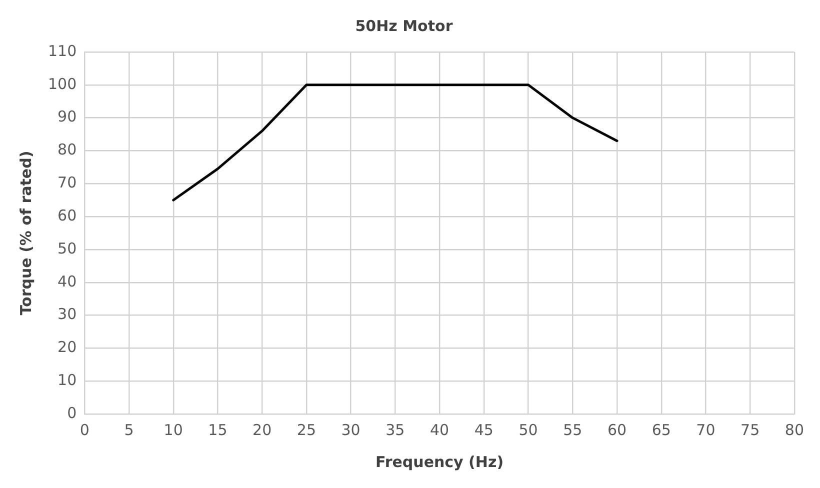  What do you see at coordinates (72, 413) in the screenshot?
I see `y-tick-label: 0` at bounding box center [72, 413].